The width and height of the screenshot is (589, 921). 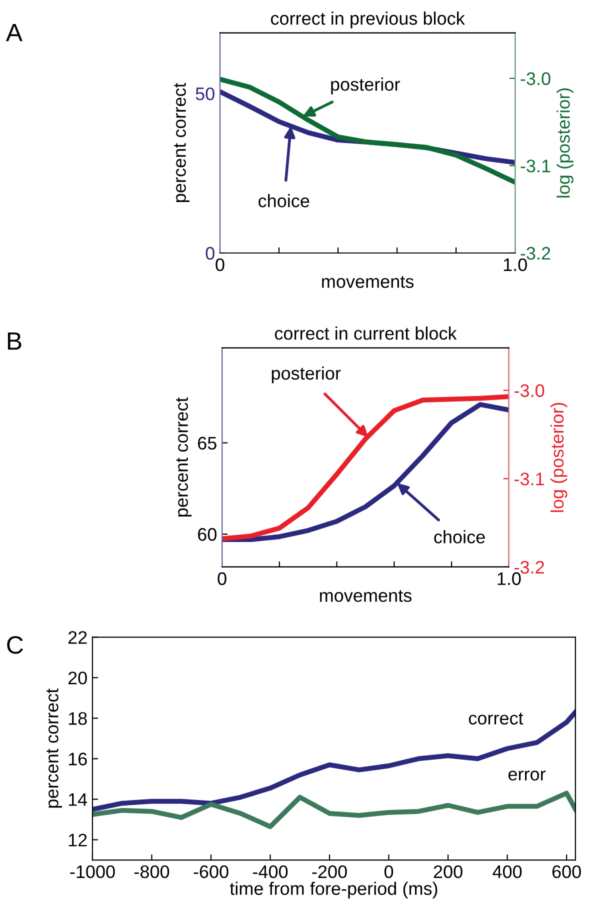 What do you see at coordinates (365, 333) in the screenshot?
I see `chart-title: correct in current block` at bounding box center [365, 333].